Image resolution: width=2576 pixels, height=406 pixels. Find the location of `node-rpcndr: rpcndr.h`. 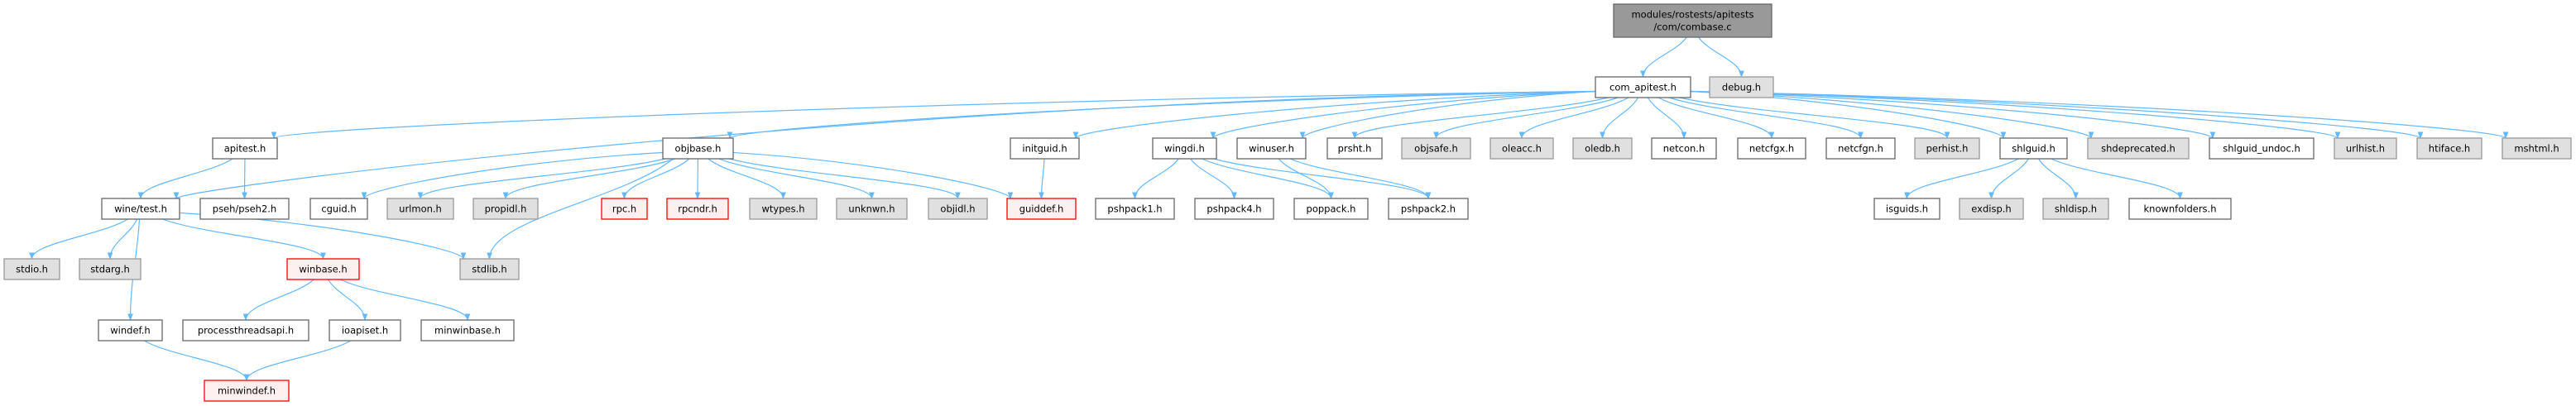

node-rpcndr: rpcndr.h is located at coordinates (698, 209).